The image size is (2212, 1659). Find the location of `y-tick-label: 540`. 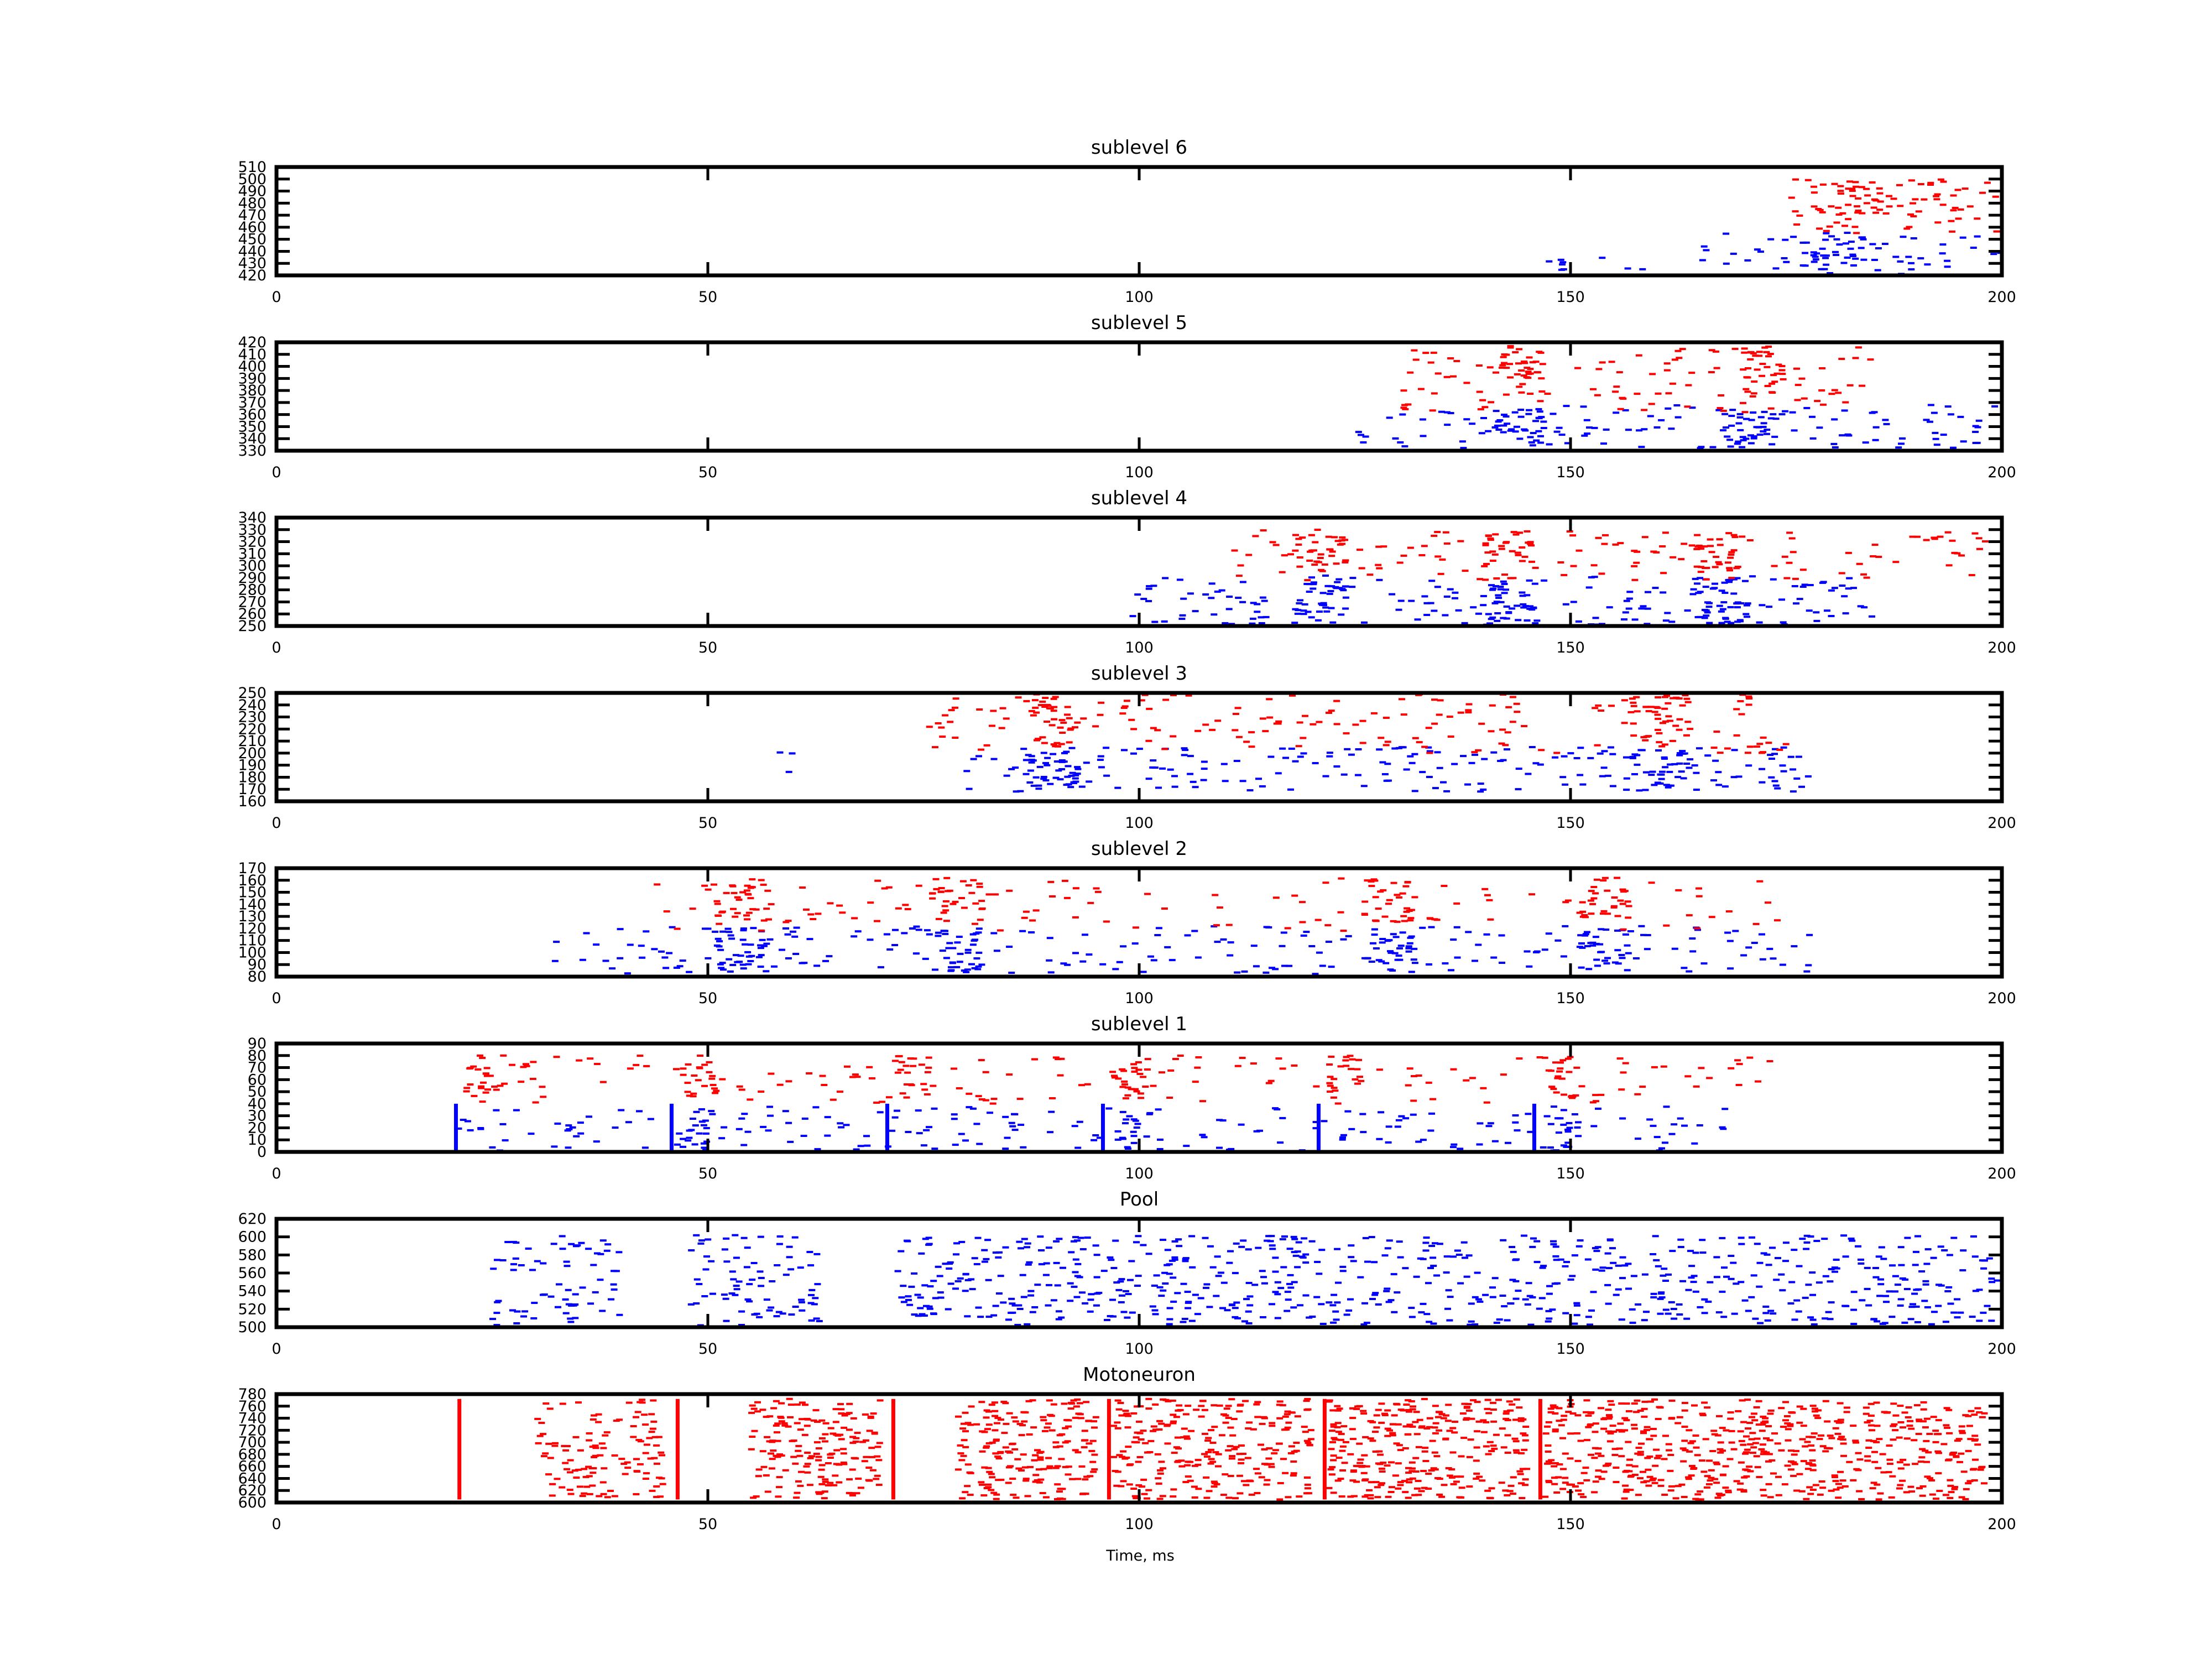

y-tick-label: 540 is located at coordinates (253, 1292).